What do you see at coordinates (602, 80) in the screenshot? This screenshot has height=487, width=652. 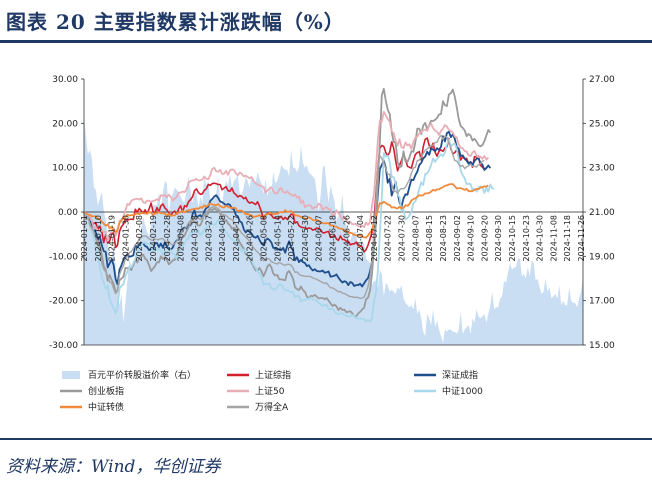 I see `right-tick-label: 27.00` at bounding box center [602, 80].